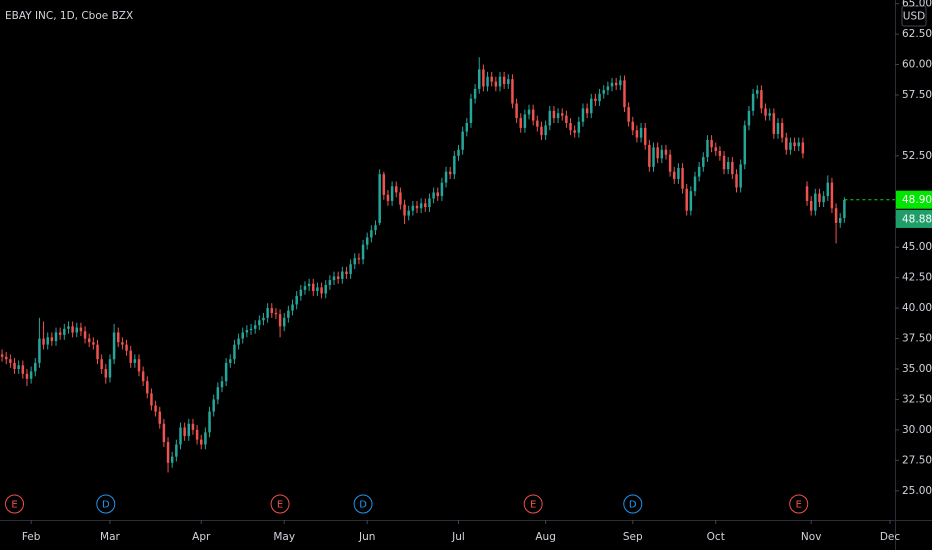 The height and width of the screenshot is (550, 932). I want to click on y-tick-label: 27.50, so click(917, 460).